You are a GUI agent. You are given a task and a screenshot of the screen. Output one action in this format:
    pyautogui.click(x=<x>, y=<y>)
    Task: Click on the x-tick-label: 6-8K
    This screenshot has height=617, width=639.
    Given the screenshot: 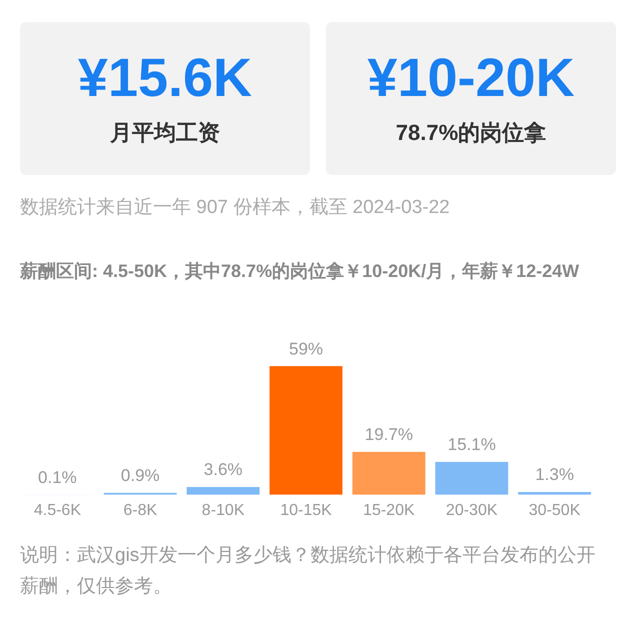 What is the action you would take?
    pyautogui.click(x=140, y=510)
    